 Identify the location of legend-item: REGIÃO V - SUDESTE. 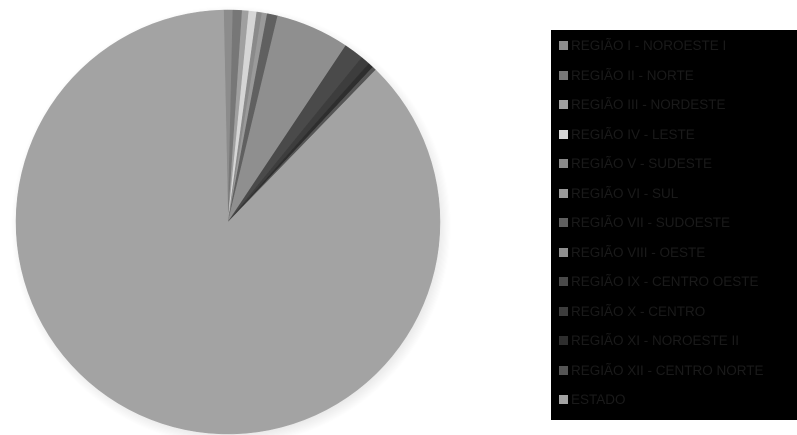
(635, 164).